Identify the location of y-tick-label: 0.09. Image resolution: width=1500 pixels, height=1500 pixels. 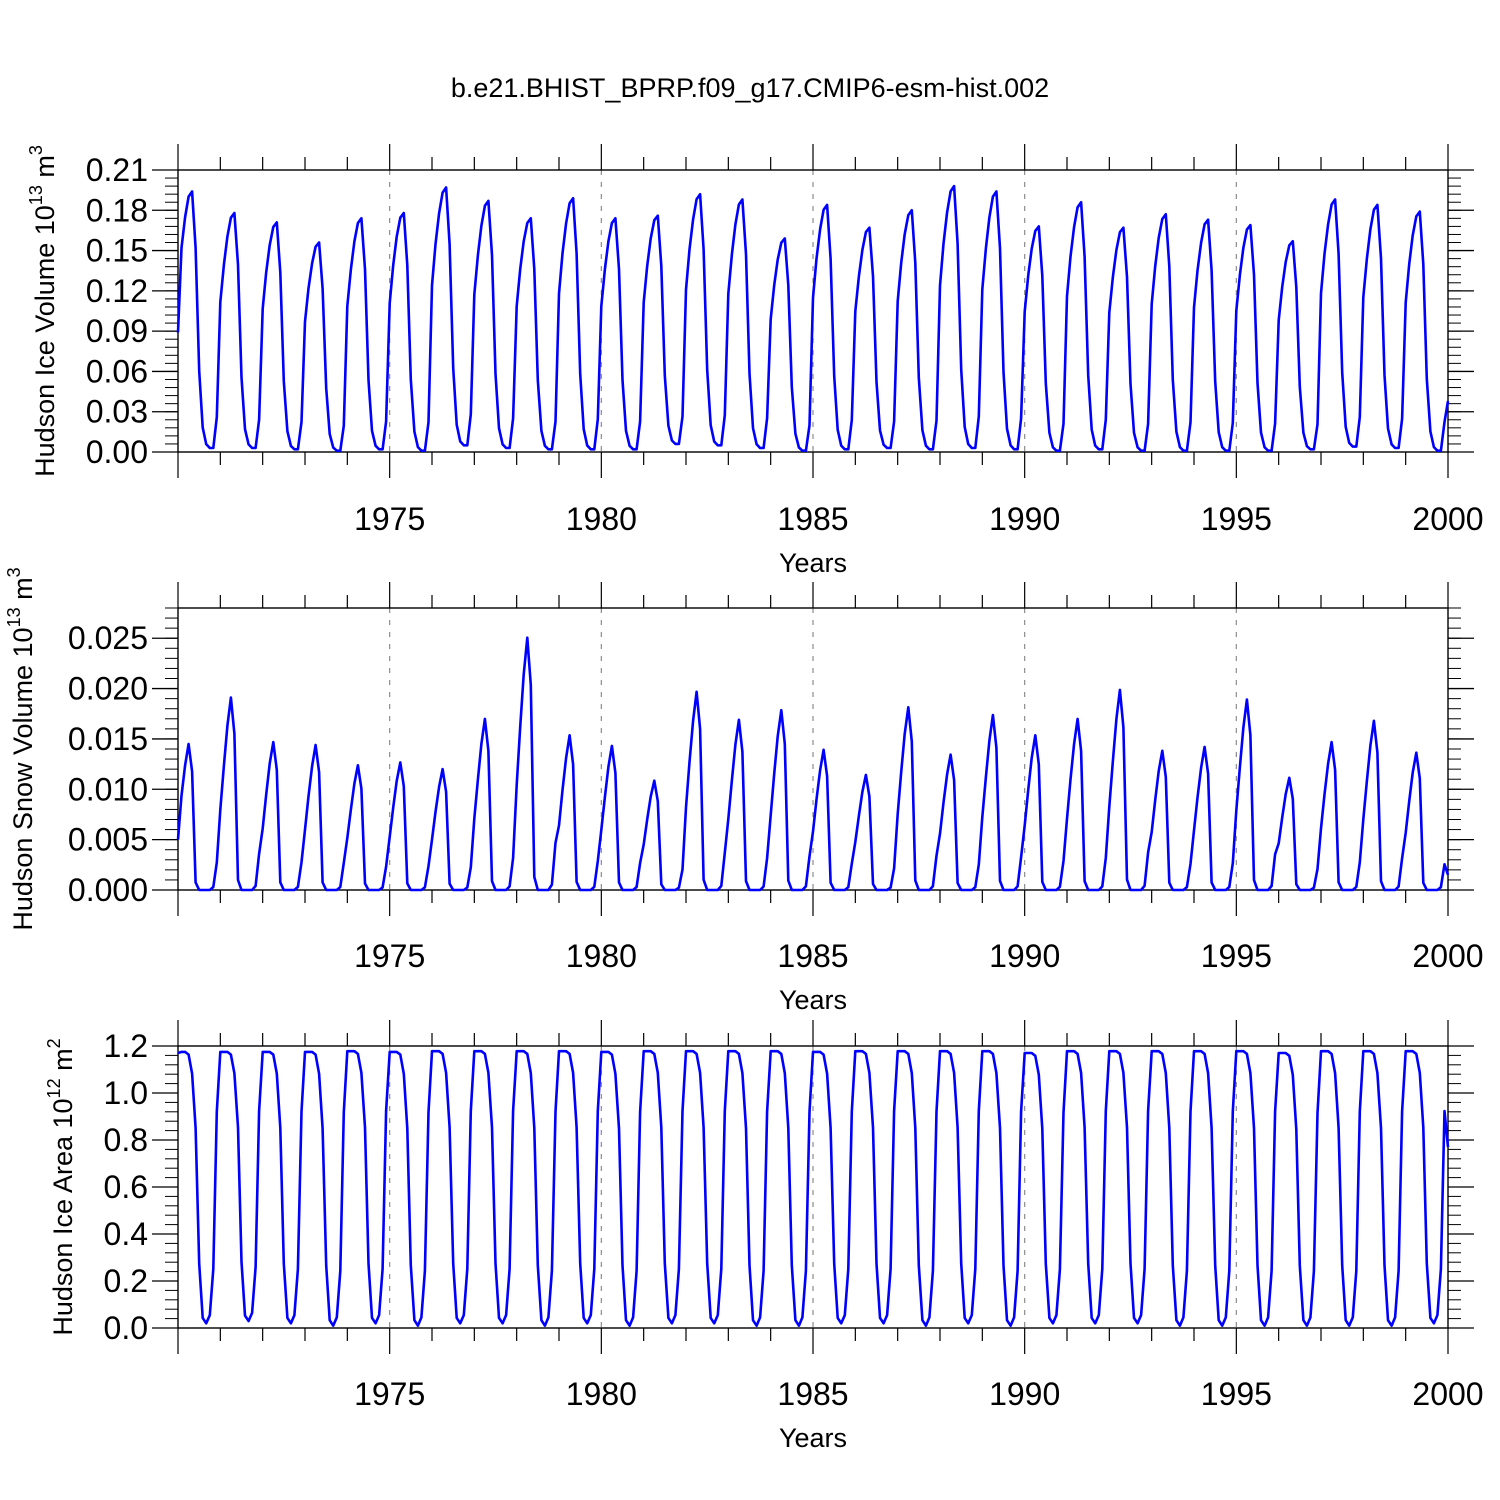
(117, 331).